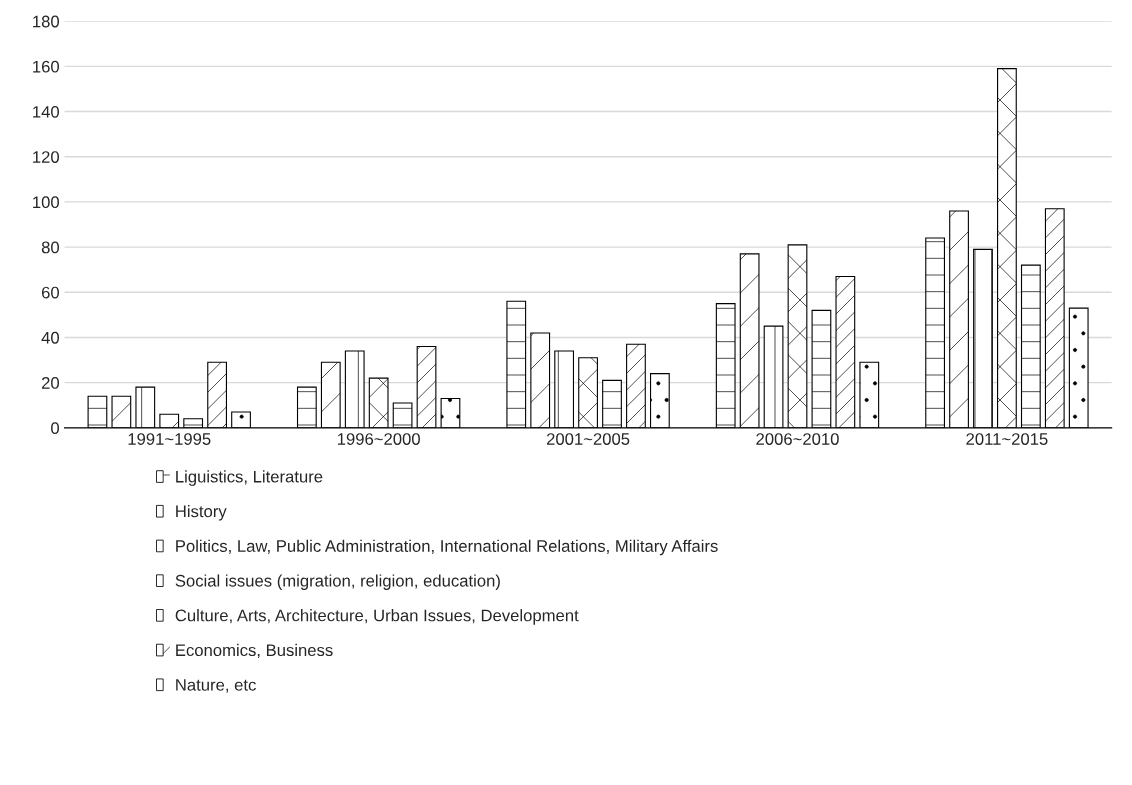  What do you see at coordinates (254, 651) in the screenshot?
I see `legend-label: Economics, Business` at bounding box center [254, 651].